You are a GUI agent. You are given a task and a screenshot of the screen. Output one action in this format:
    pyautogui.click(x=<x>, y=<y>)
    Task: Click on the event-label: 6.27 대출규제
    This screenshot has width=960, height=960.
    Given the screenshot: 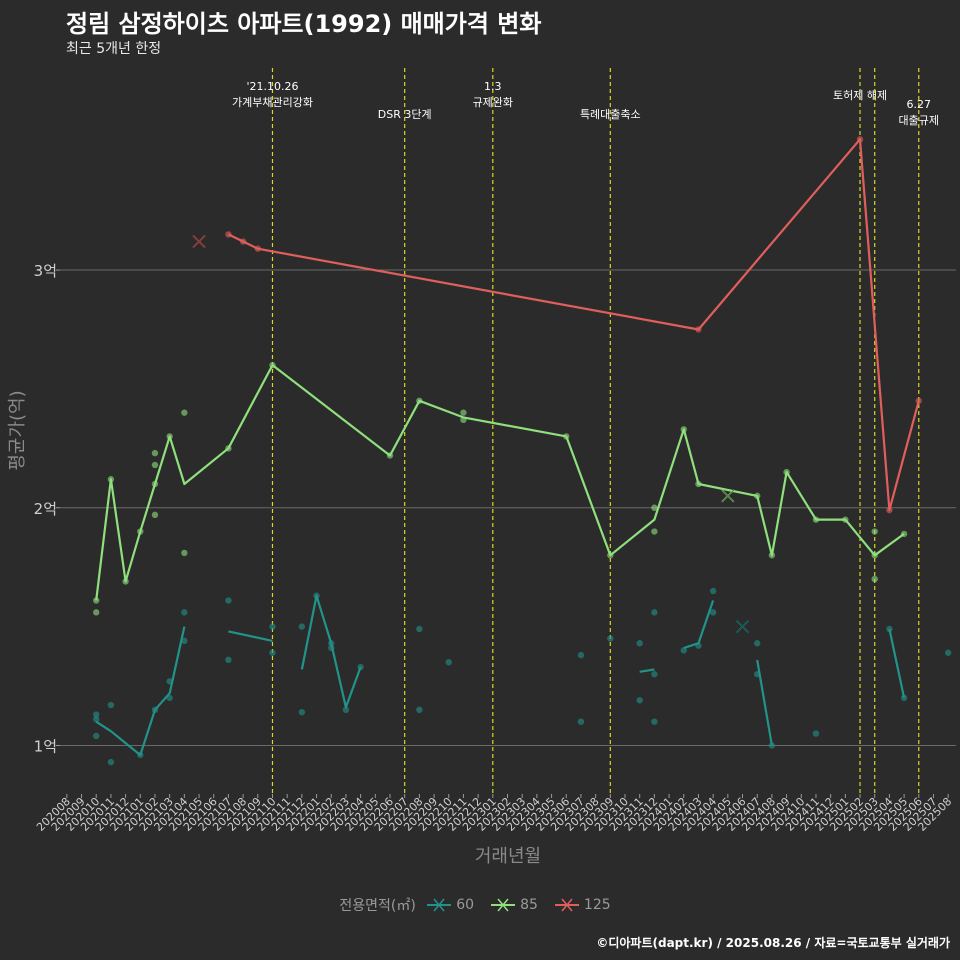 What is the action you would take?
    pyautogui.click(x=919, y=112)
    